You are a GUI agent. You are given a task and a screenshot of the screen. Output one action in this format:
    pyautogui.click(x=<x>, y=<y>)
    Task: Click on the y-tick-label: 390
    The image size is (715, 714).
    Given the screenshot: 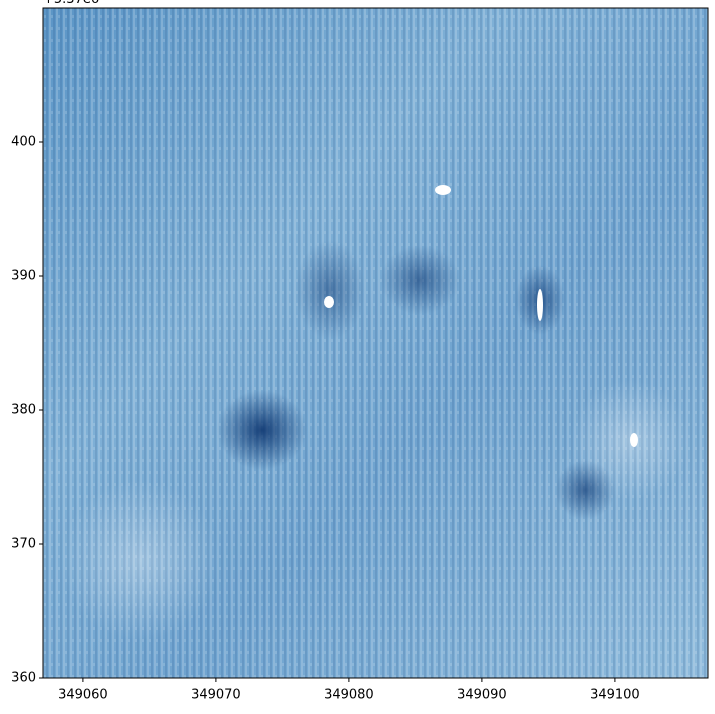 What is the action you would take?
    pyautogui.click(x=23, y=276)
    